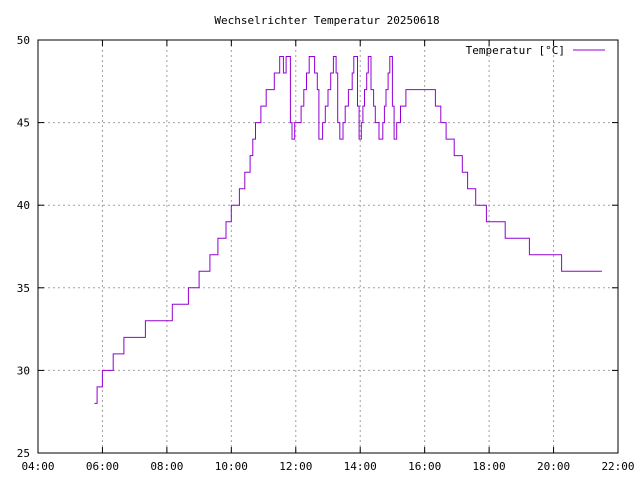 The width and height of the screenshot is (640, 480). What do you see at coordinates (295, 466) in the screenshot?
I see `x-tick-label: 12:00` at bounding box center [295, 466].